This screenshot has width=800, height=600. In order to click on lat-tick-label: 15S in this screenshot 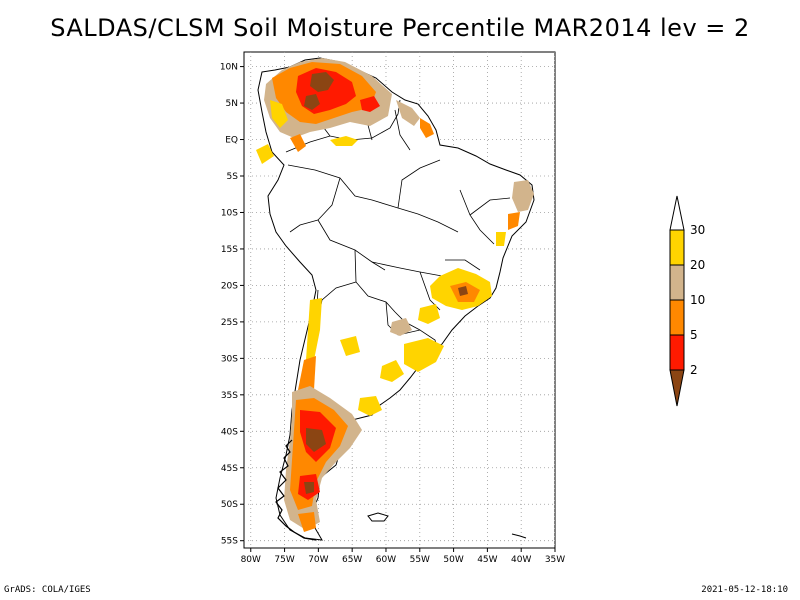, I will do `click(229, 250)`.